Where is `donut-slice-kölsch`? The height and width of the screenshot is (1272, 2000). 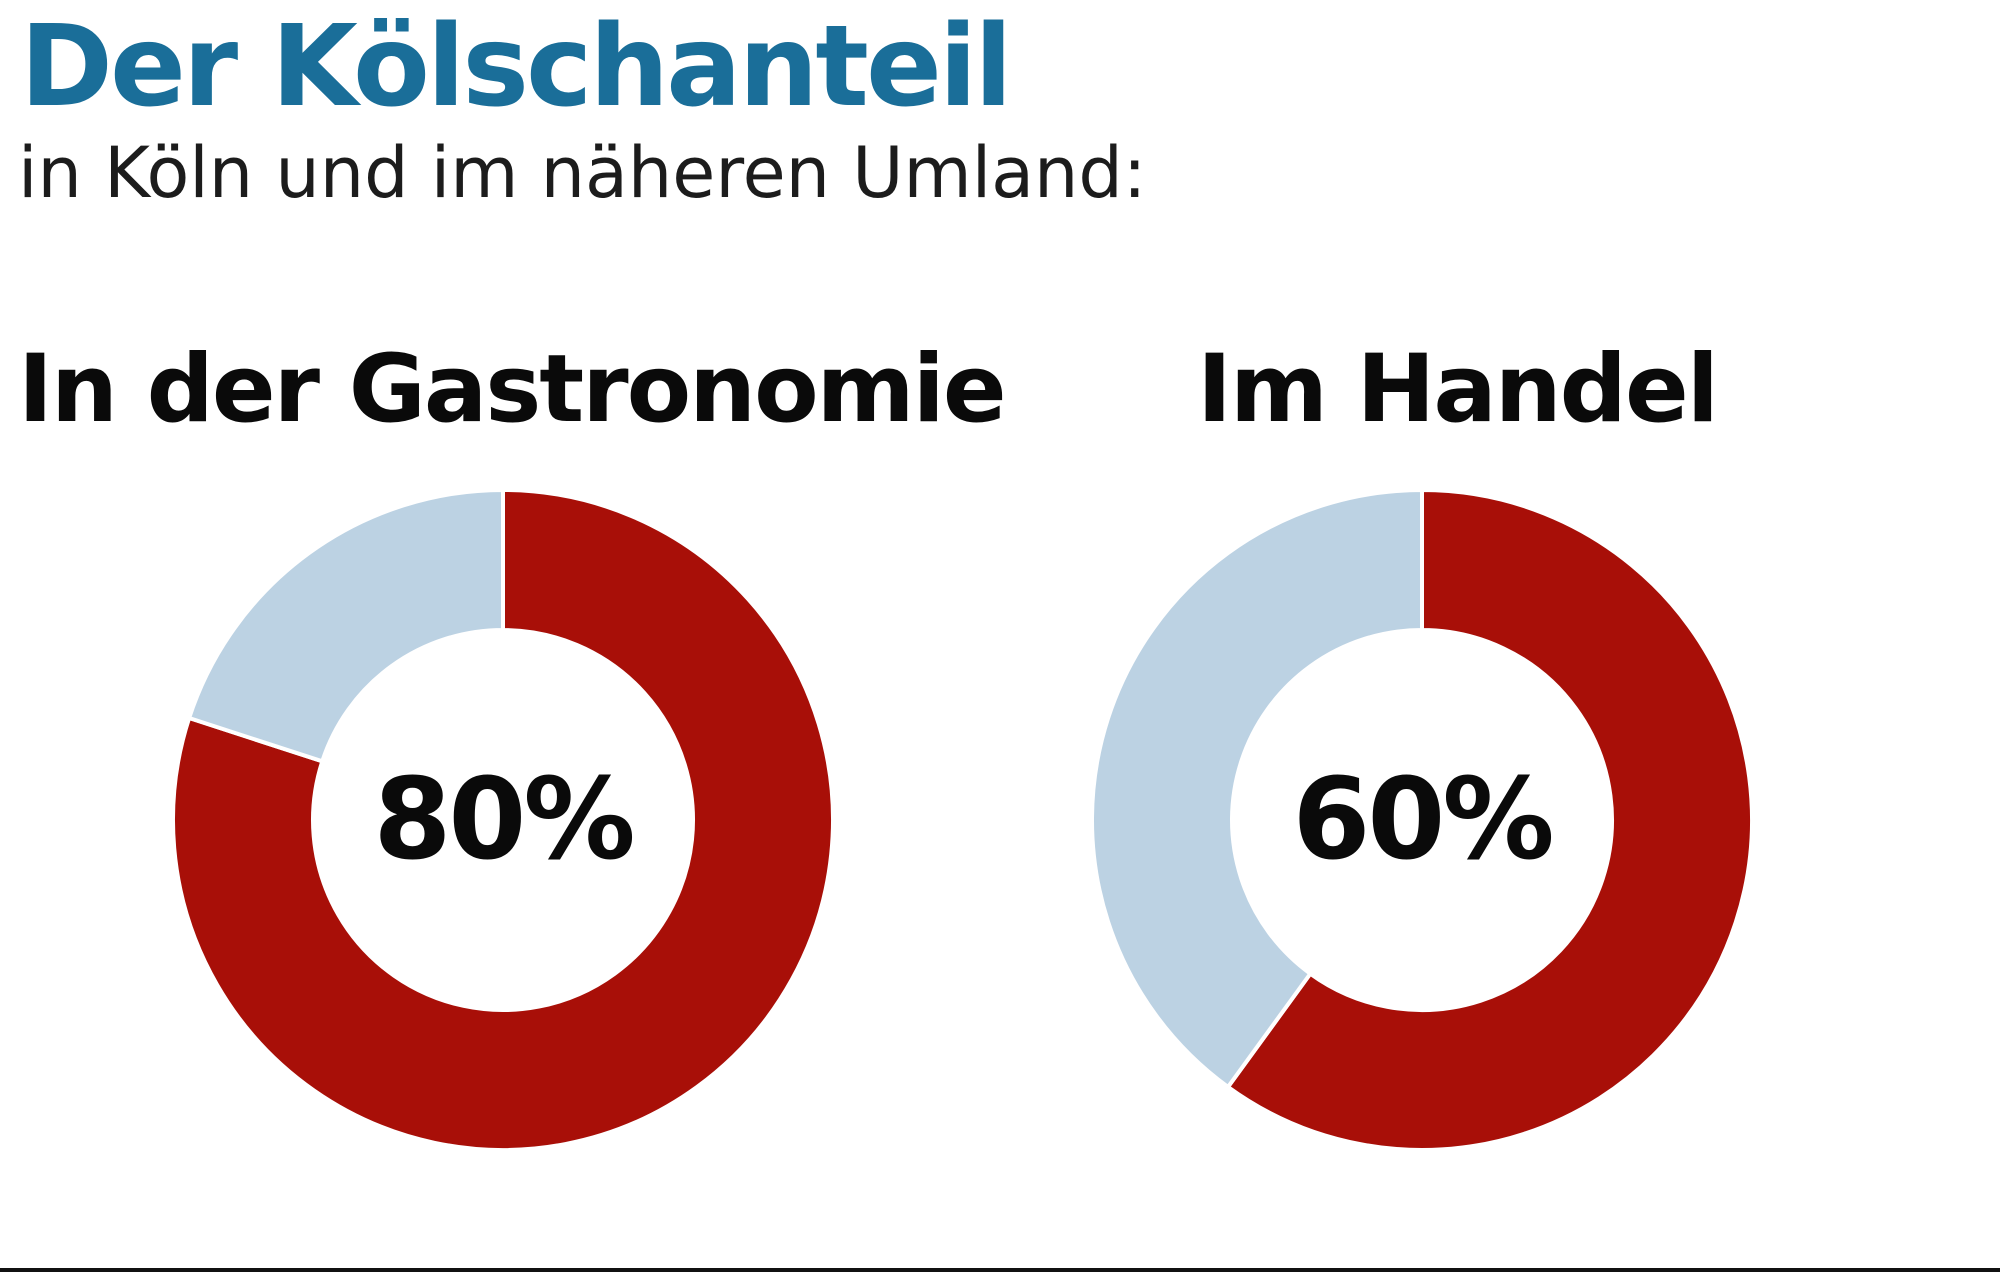 donut-slice-kölsch is located at coordinates (1490, 820).